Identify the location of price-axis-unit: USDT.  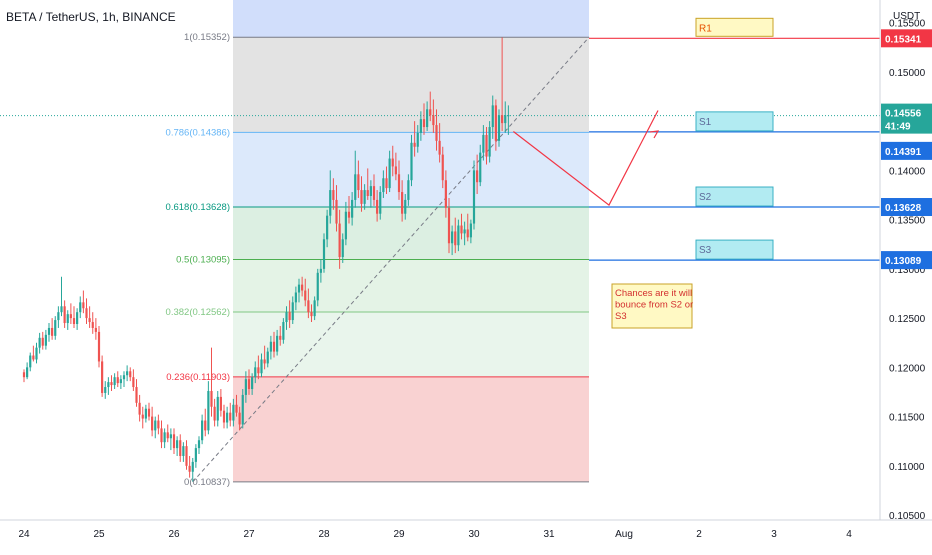
(906, 16).